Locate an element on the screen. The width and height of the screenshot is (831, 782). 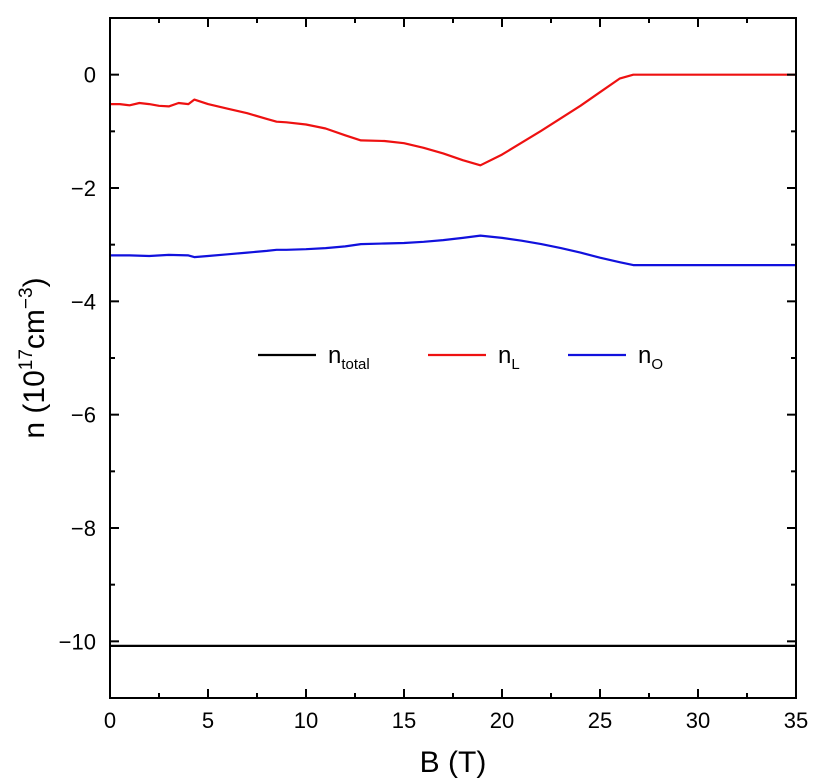
y-tick-label: −10 is located at coordinates (77, 641).